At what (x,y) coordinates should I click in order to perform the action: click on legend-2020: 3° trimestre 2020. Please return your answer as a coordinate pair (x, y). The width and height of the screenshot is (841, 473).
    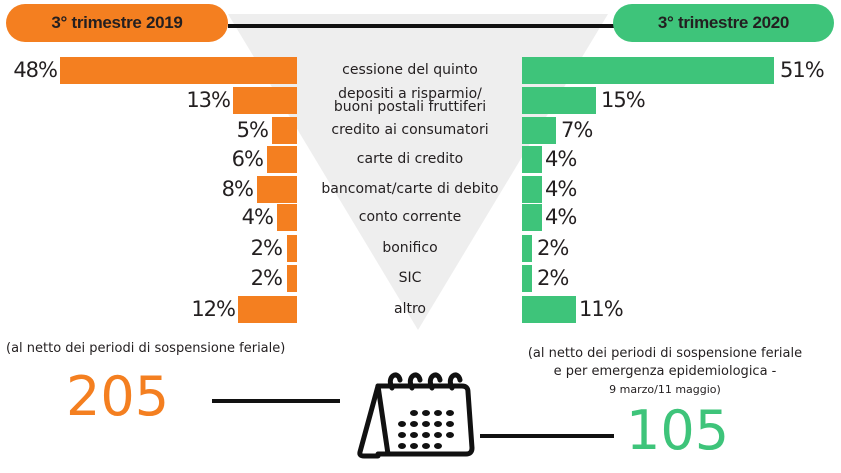
    Looking at the image, I should click on (723, 23).